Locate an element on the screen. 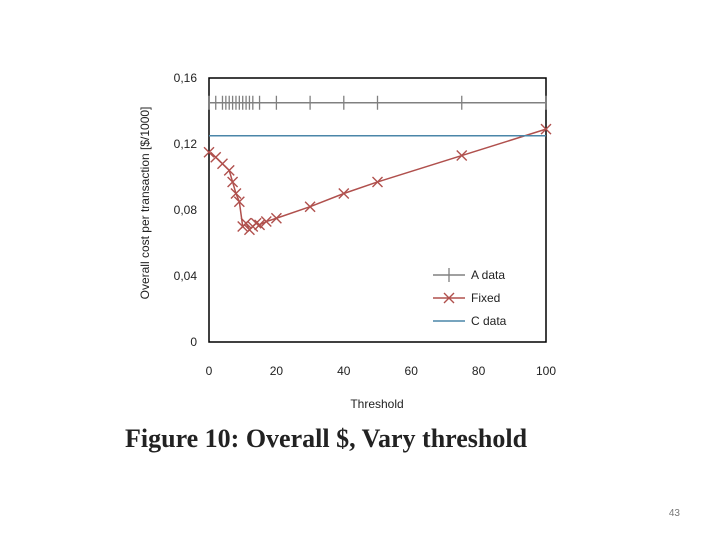 This screenshot has height=540, width=720. x-tick-label: 80 is located at coordinates (479, 371).